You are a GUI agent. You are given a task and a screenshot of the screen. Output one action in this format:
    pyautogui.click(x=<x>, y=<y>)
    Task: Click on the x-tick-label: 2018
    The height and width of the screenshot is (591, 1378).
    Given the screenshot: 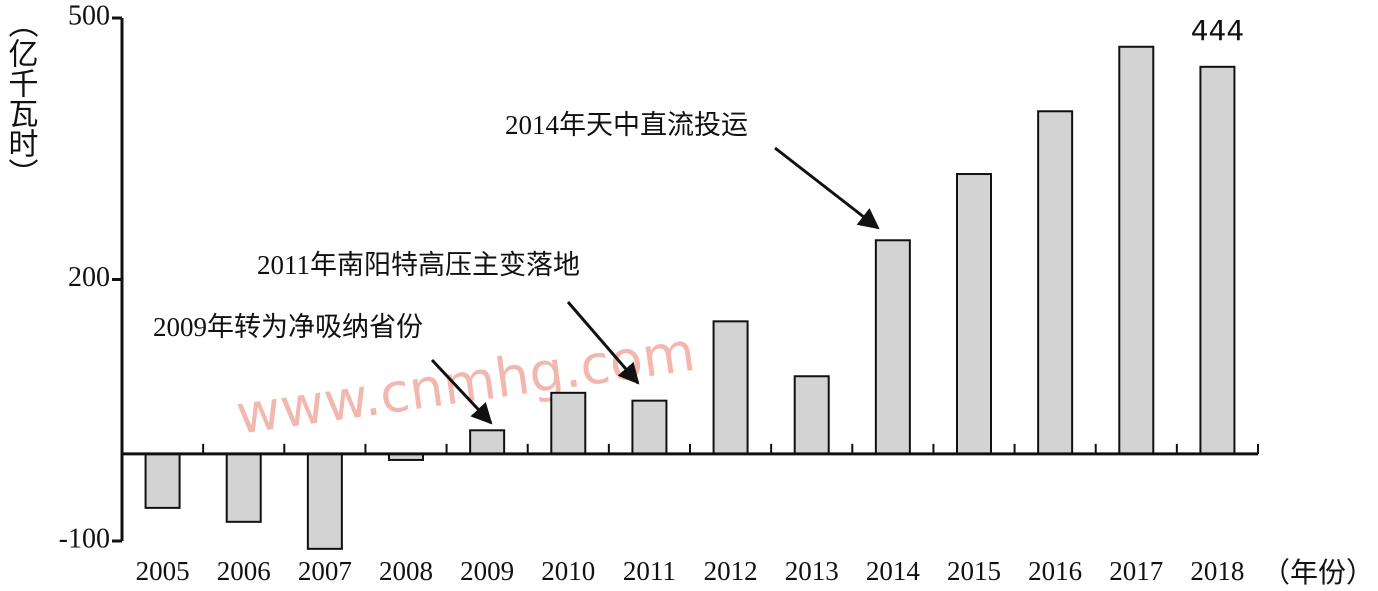 What is the action you would take?
    pyautogui.click(x=1217, y=571)
    